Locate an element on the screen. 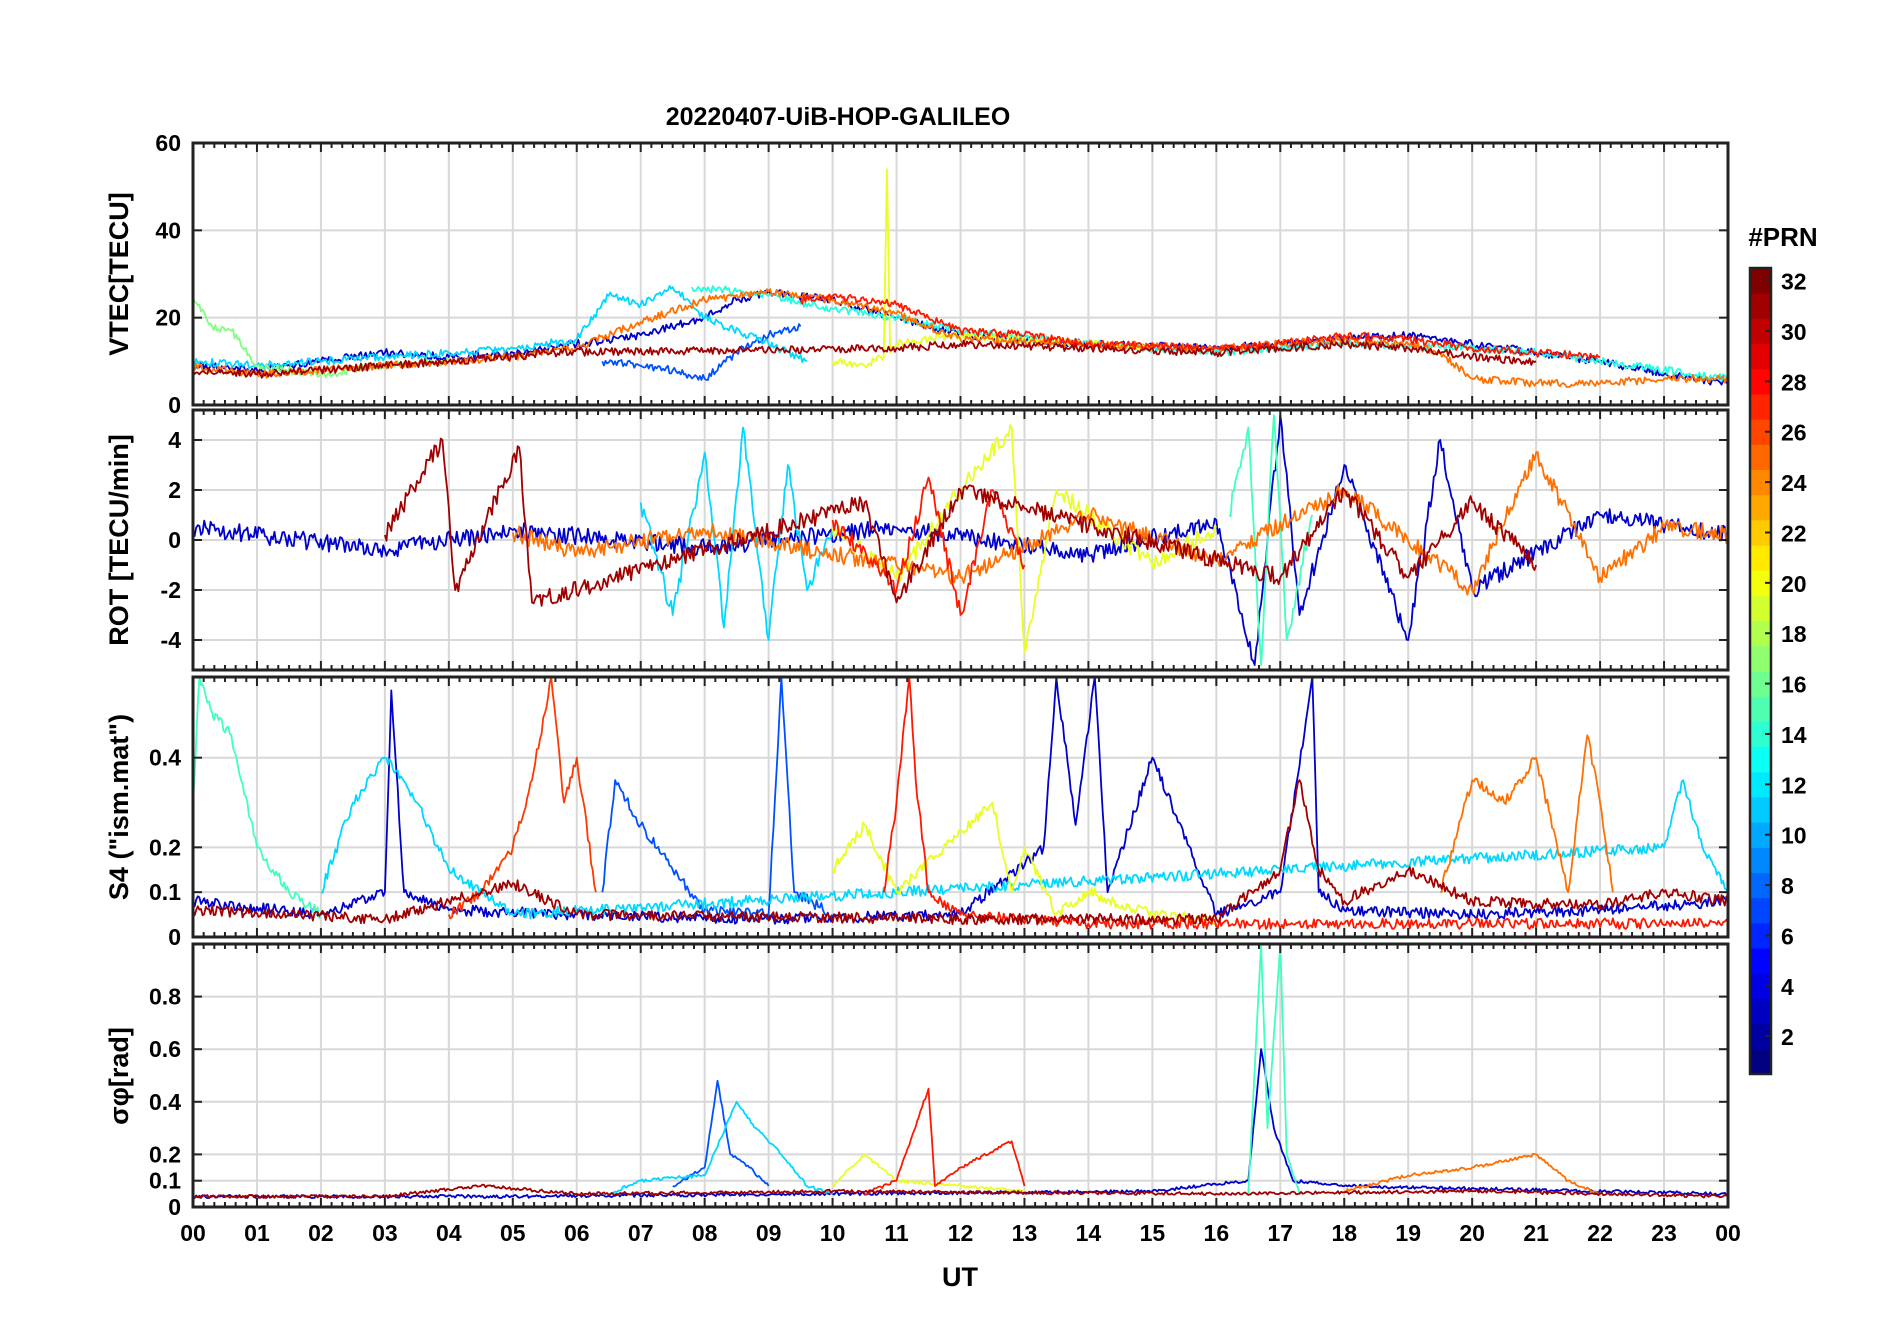  colorbar-tick-label: 16 is located at coordinates (1794, 685).